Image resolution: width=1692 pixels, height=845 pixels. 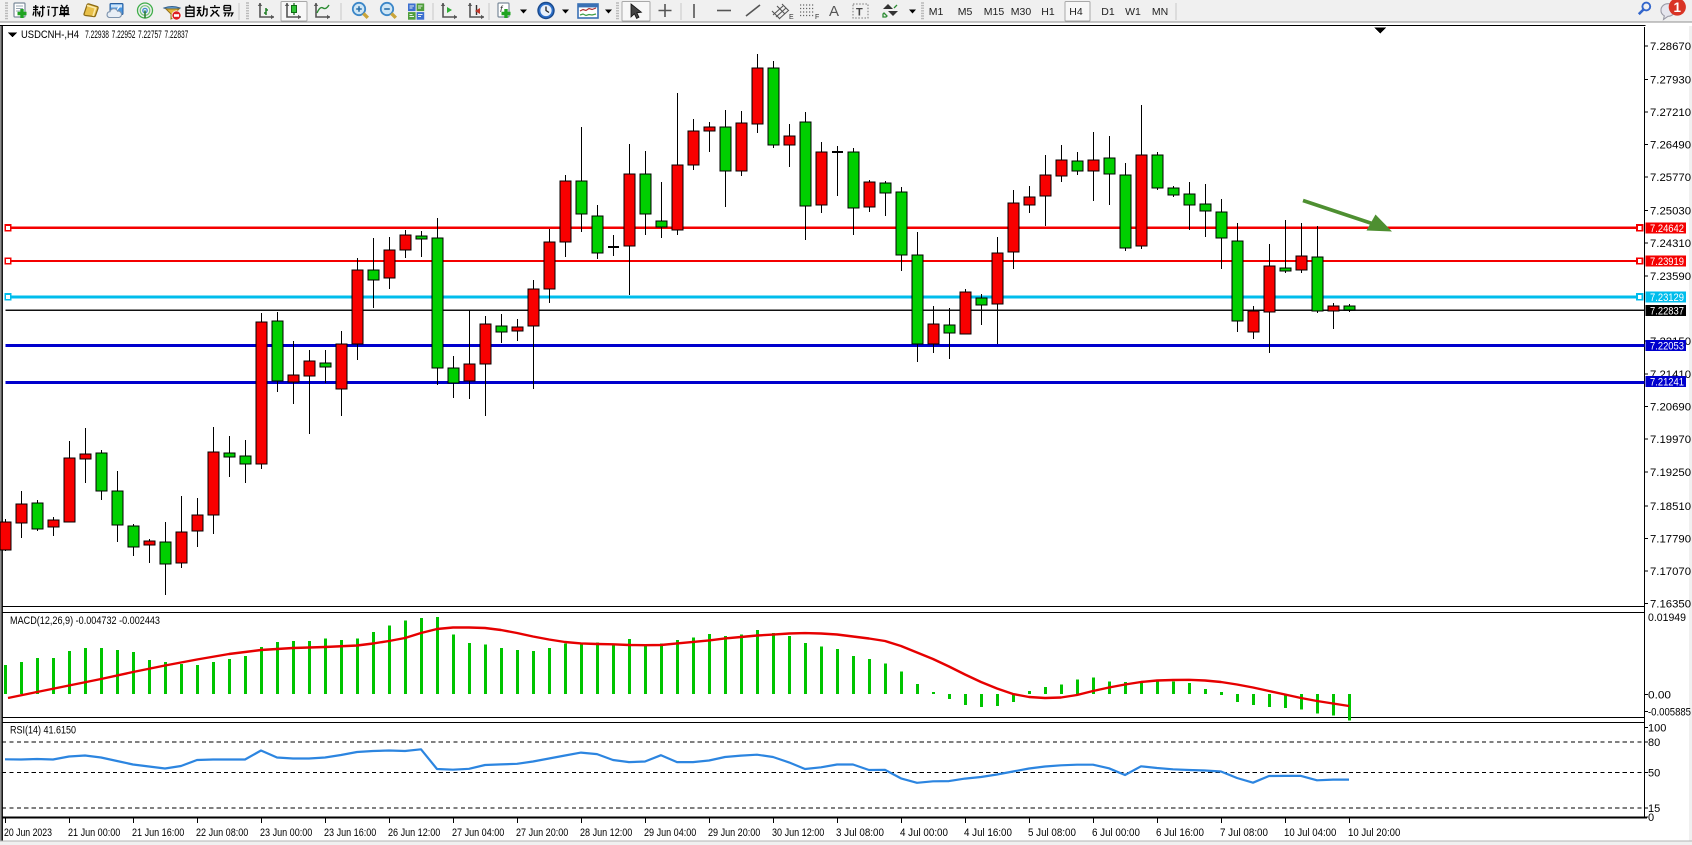 I want to click on svg-text: 0.00, so click(x=1659, y=696).